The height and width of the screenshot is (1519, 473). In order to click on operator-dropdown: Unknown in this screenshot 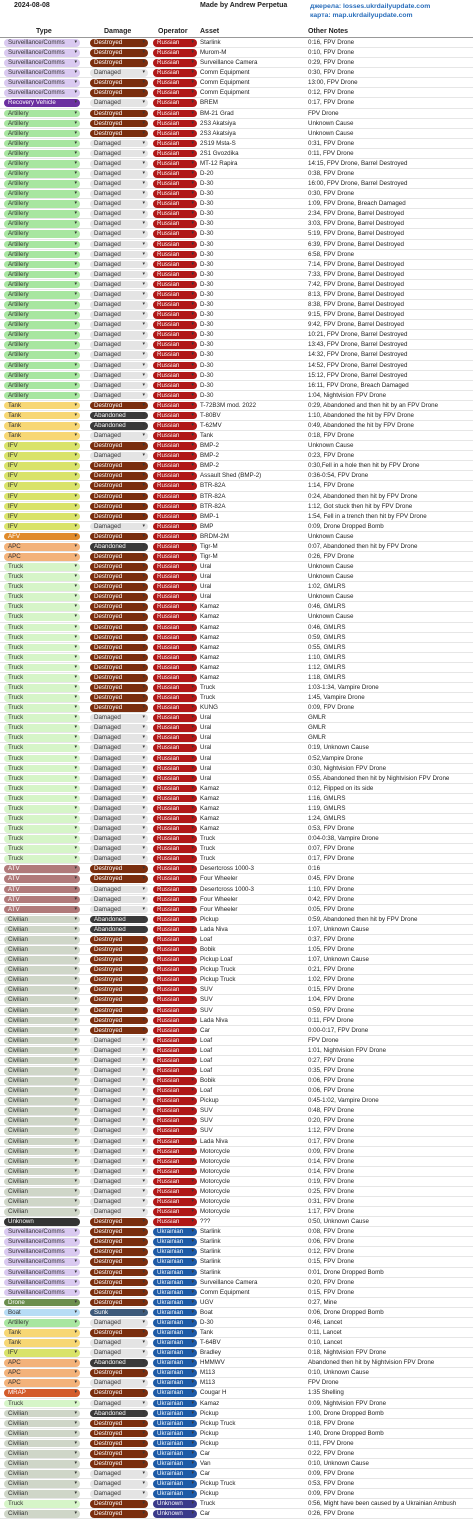, I will do `click(175, 1514)`.